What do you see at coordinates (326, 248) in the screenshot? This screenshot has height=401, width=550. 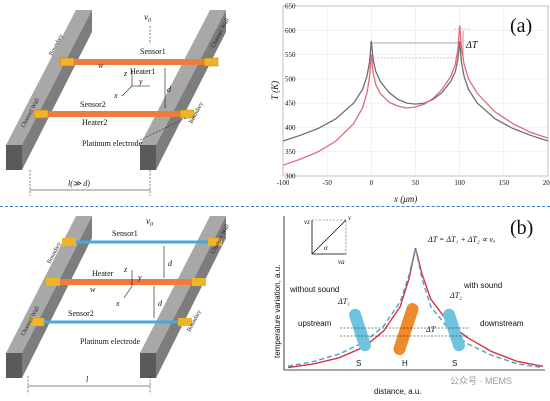 I see `vector-alpha-label: α` at bounding box center [326, 248].